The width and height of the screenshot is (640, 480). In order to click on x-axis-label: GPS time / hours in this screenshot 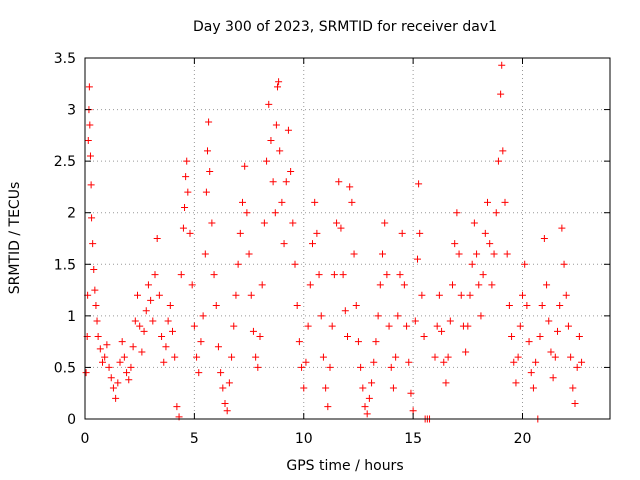, I will do `click(344, 466)`.